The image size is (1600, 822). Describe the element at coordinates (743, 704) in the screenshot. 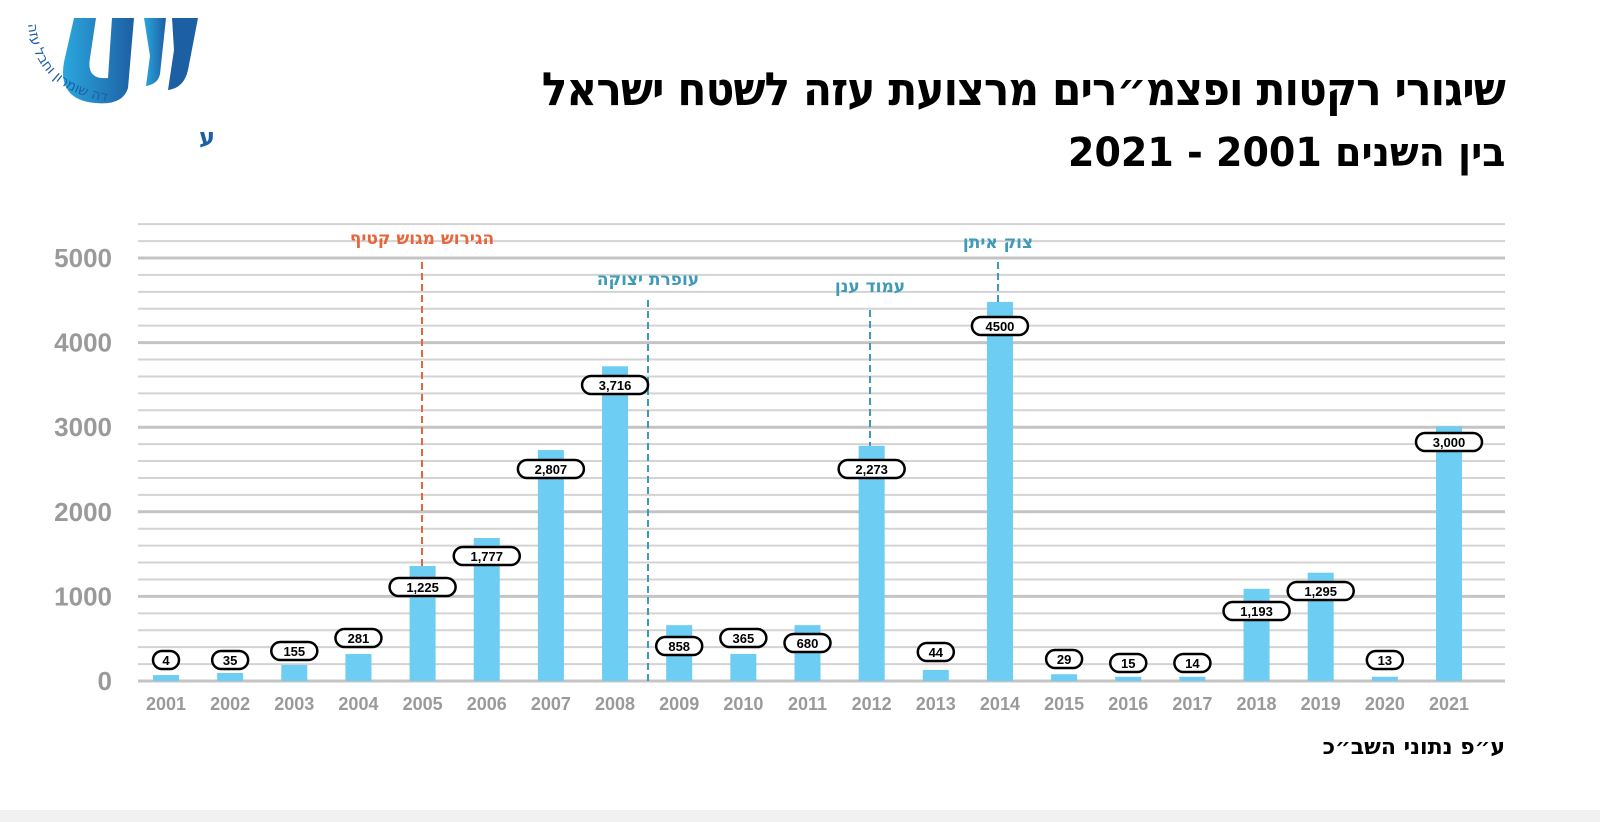

I see `x-tick-label: 2010` at that location.